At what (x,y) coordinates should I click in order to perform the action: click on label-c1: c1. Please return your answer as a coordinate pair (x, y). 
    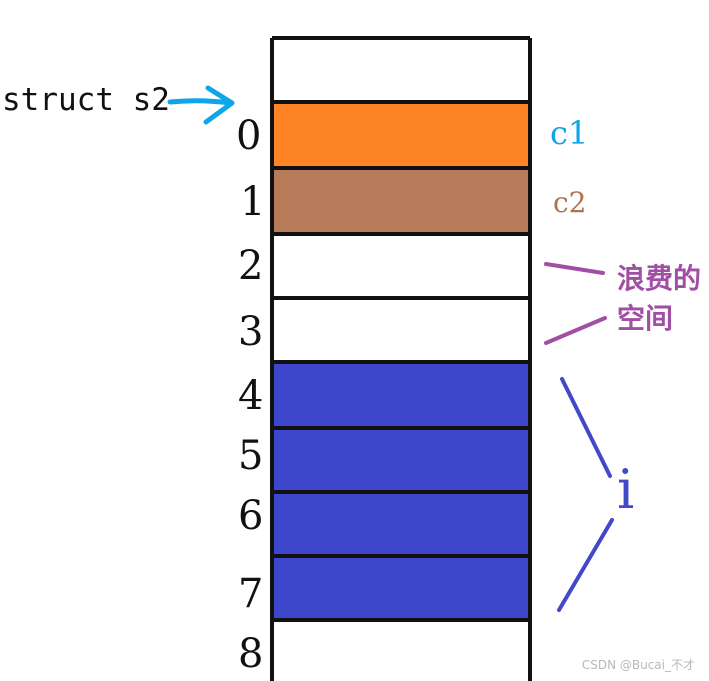
    Looking at the image, I should click on (569, 133).